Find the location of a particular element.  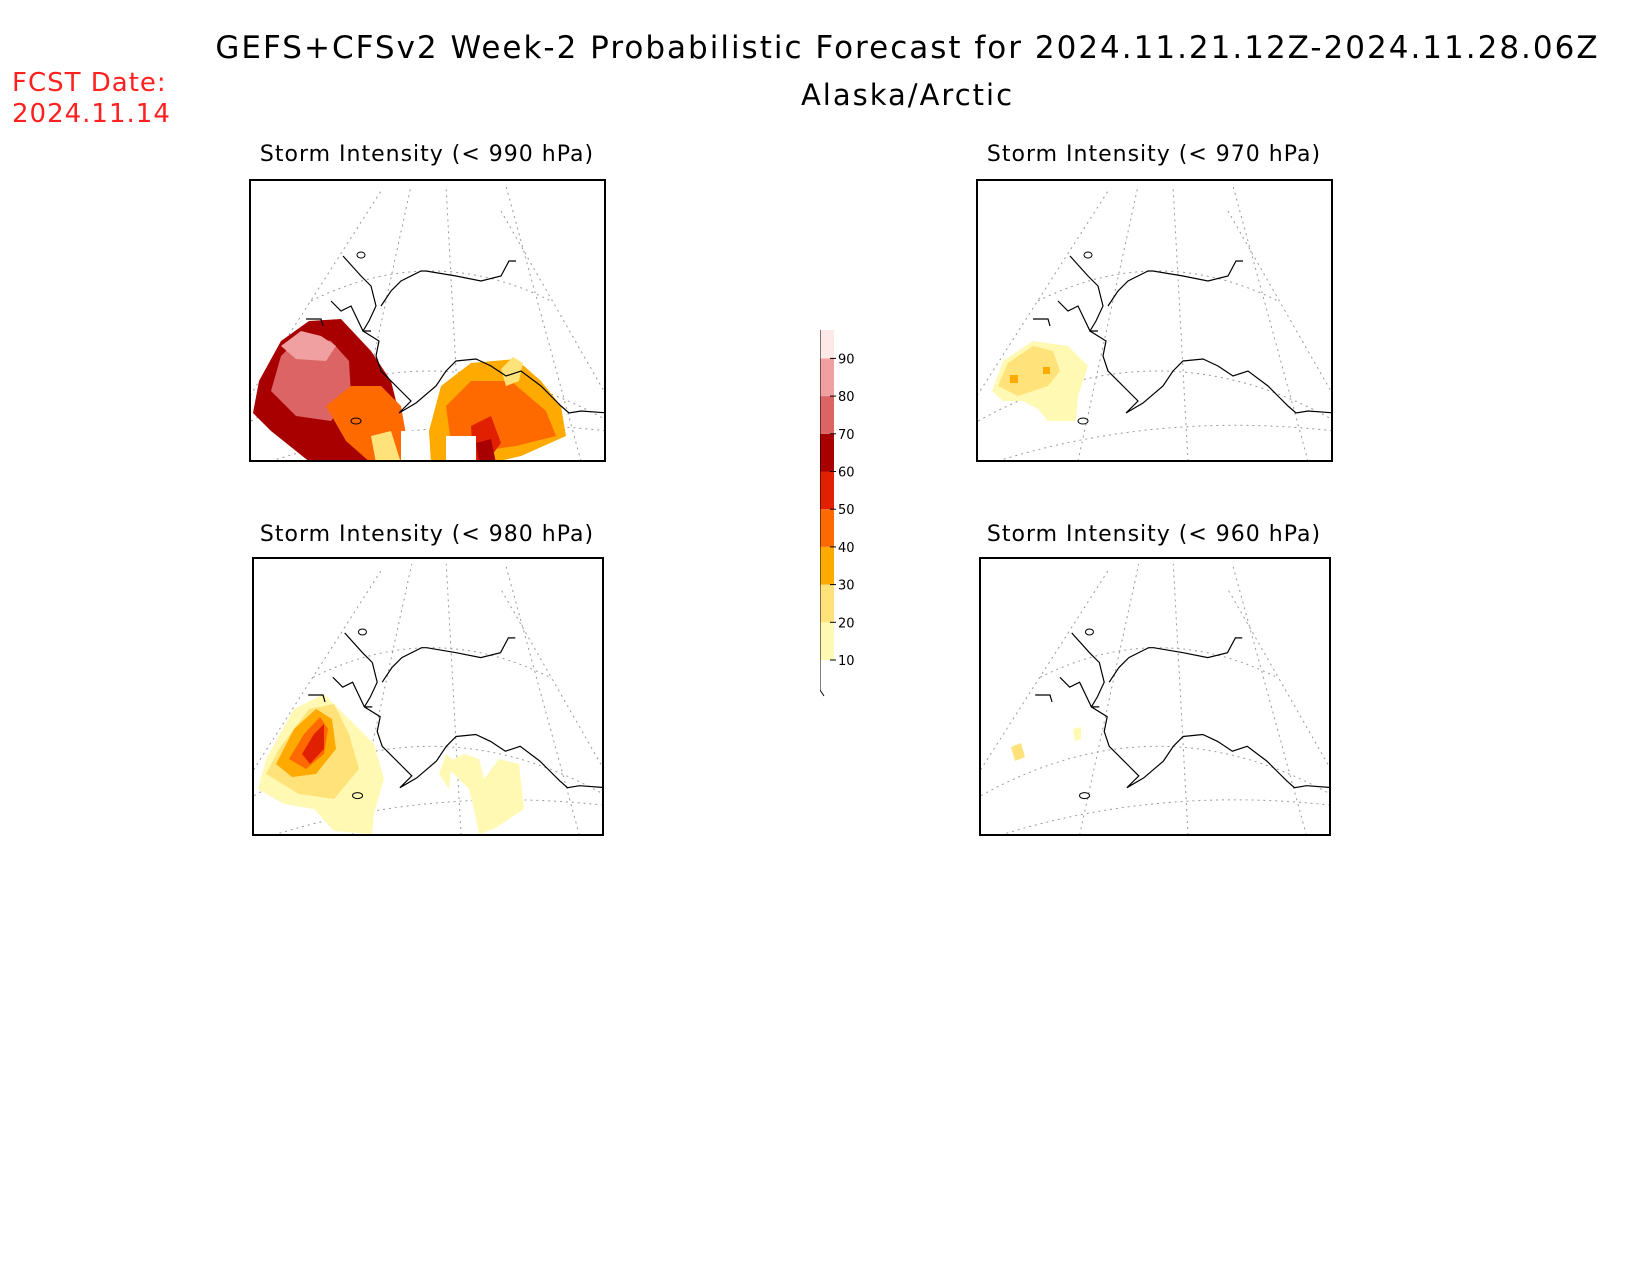

colorbar-label-70: 70 is located at coordinates (846, 435).